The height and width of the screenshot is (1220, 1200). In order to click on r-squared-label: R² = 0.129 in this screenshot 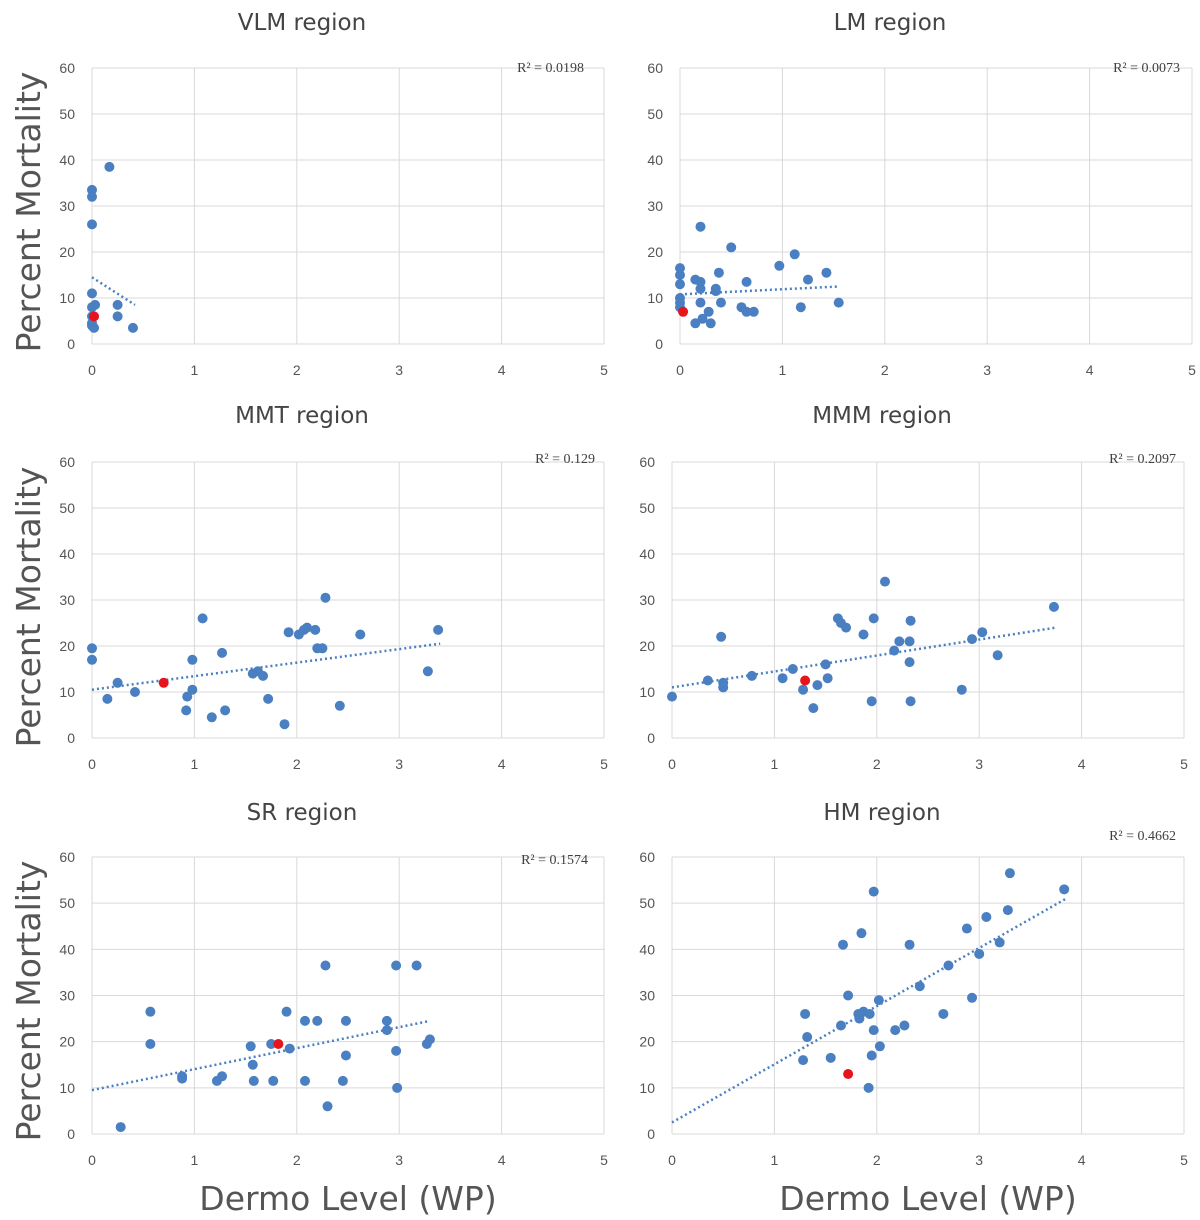, I will do `click(565, 459)`.